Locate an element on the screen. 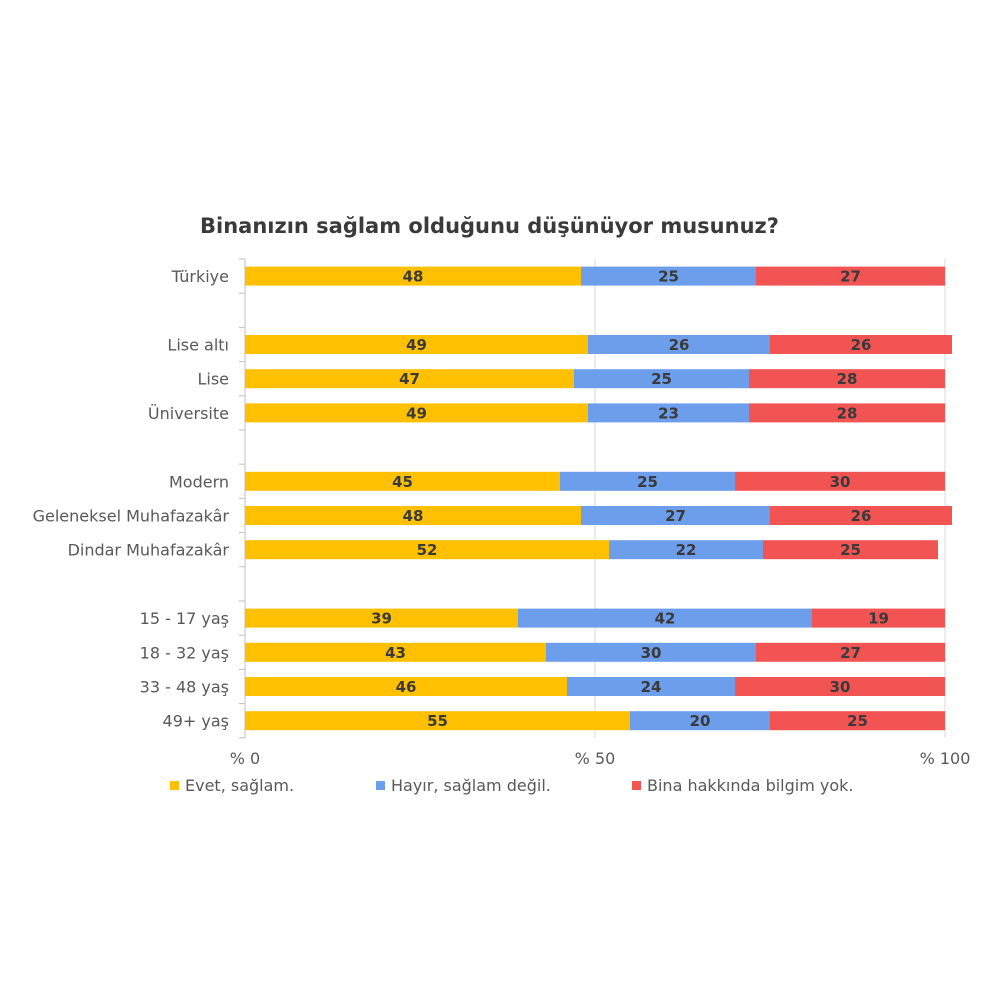 The width and height of the screenshot is (1000, 1000). data-label-geleneksel-muhafazakar-s1: 27 is located at coordinates (675, 516).